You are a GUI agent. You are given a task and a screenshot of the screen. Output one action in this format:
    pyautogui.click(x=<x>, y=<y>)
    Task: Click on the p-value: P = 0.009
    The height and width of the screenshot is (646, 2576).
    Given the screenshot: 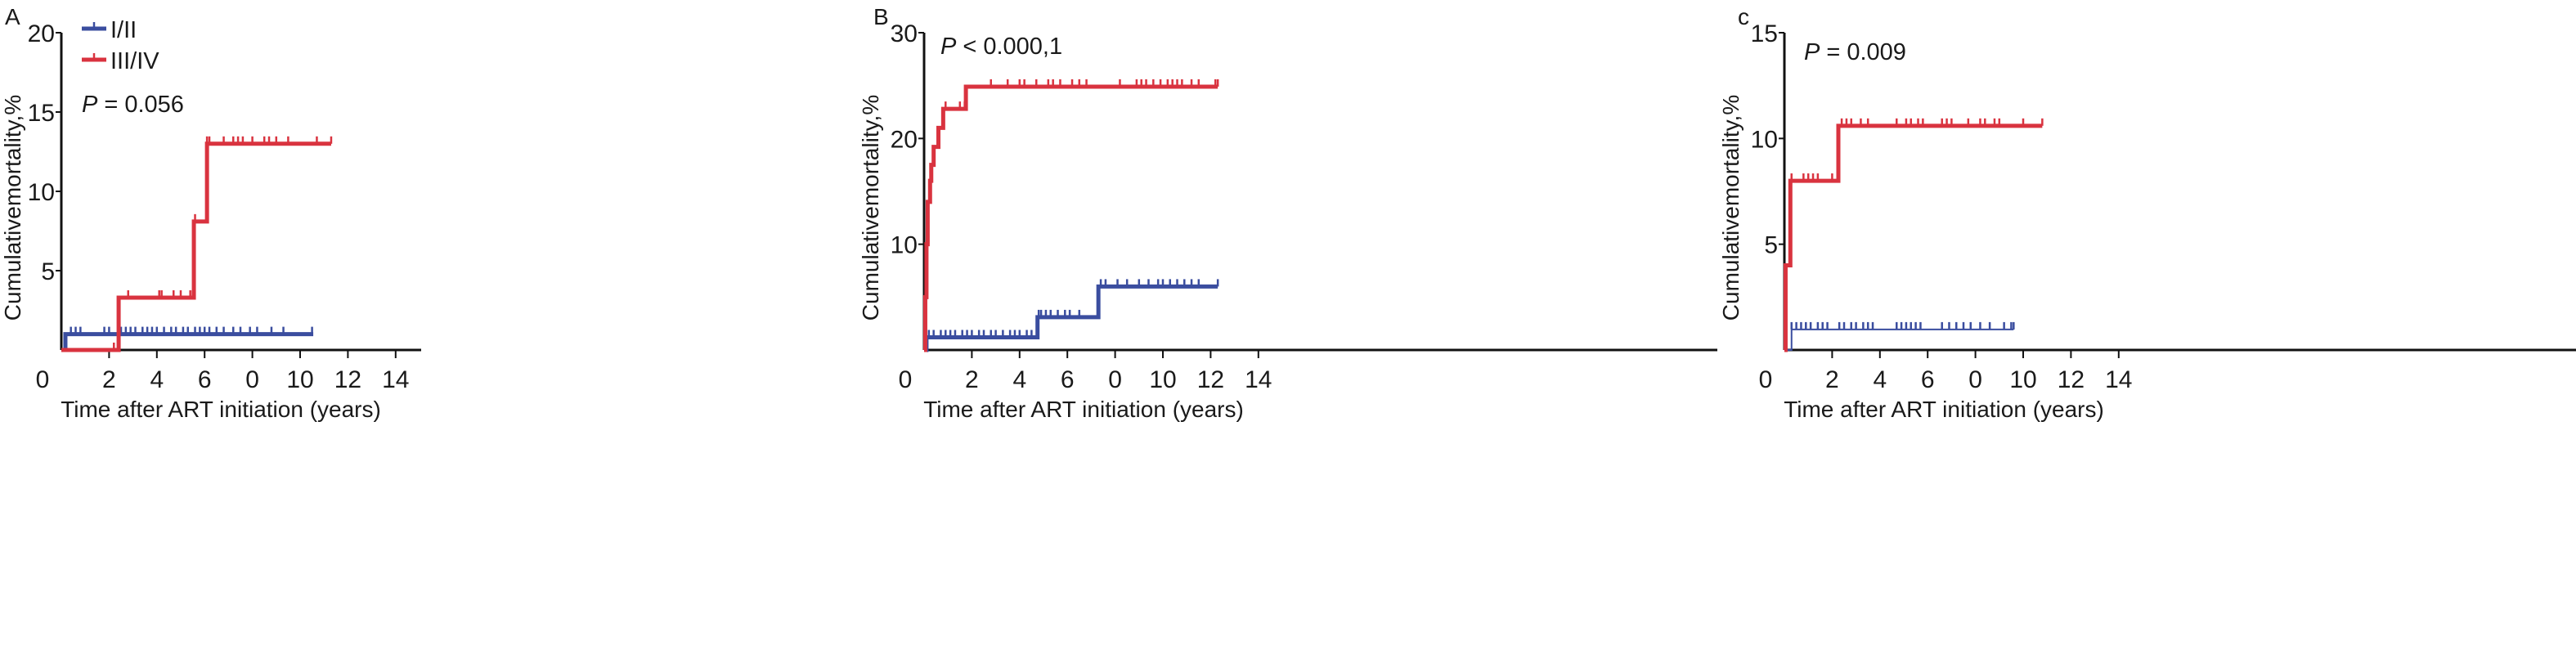 What is the action you would take?
    pyautogui.click(x=1855, y=52)
    